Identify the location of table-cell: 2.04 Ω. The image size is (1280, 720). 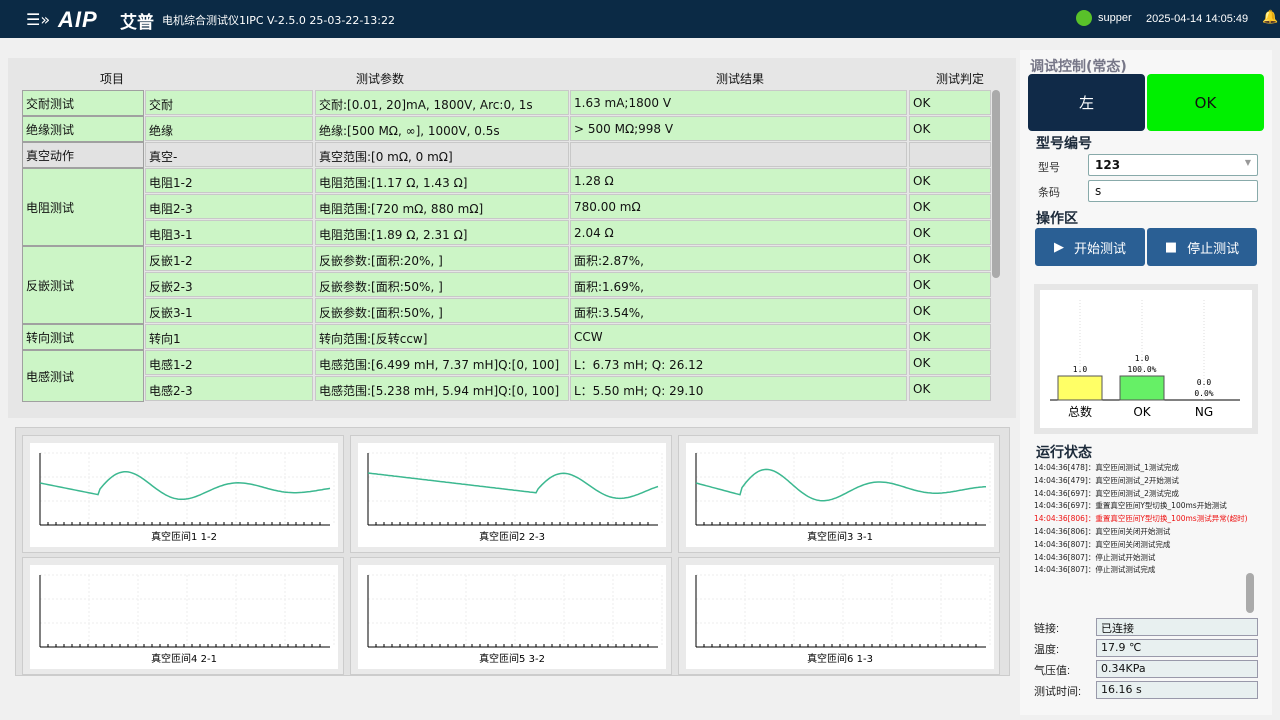
(738, 232).